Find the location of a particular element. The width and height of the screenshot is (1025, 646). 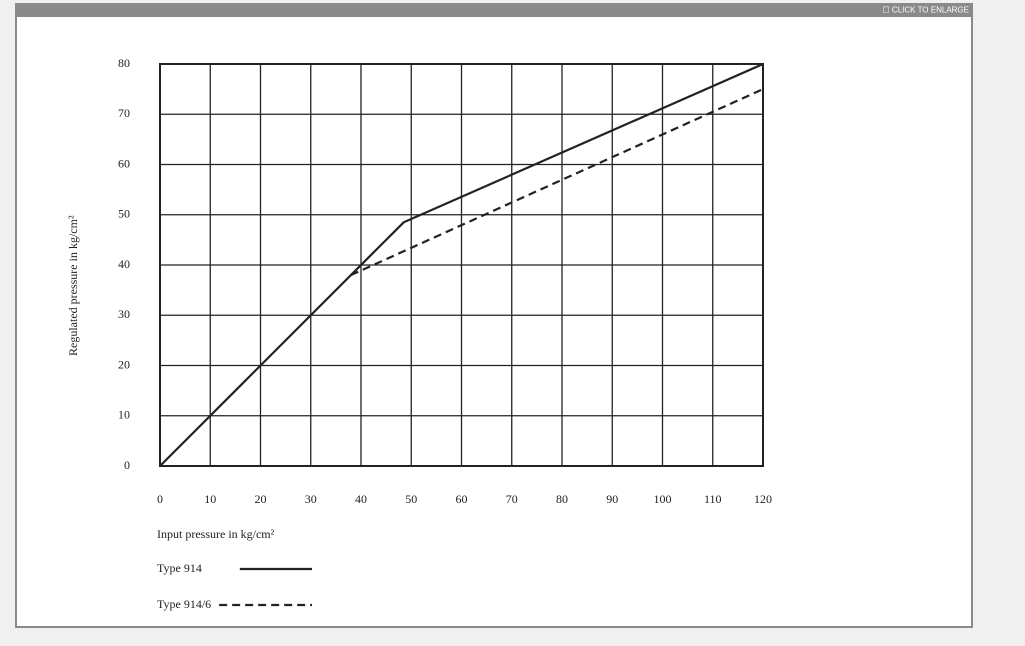

legend-label: Type 914/6 is located at coordinates (184, 604).